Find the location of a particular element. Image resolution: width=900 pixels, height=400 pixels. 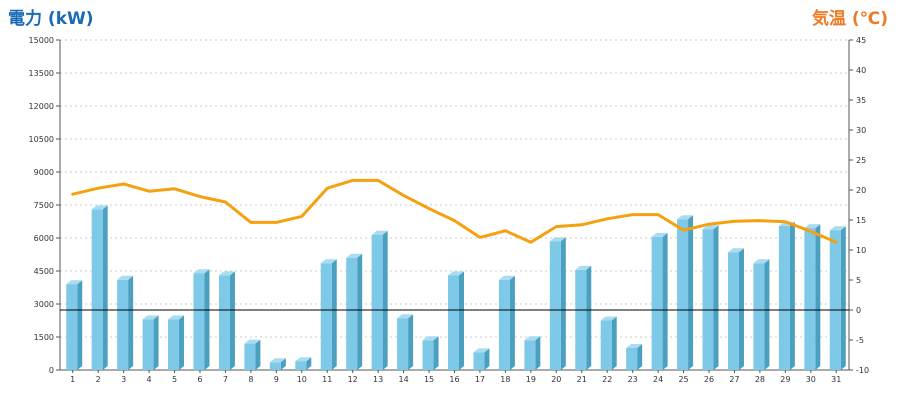

x-tick-label: 21 is located at coordinates (582, 379).